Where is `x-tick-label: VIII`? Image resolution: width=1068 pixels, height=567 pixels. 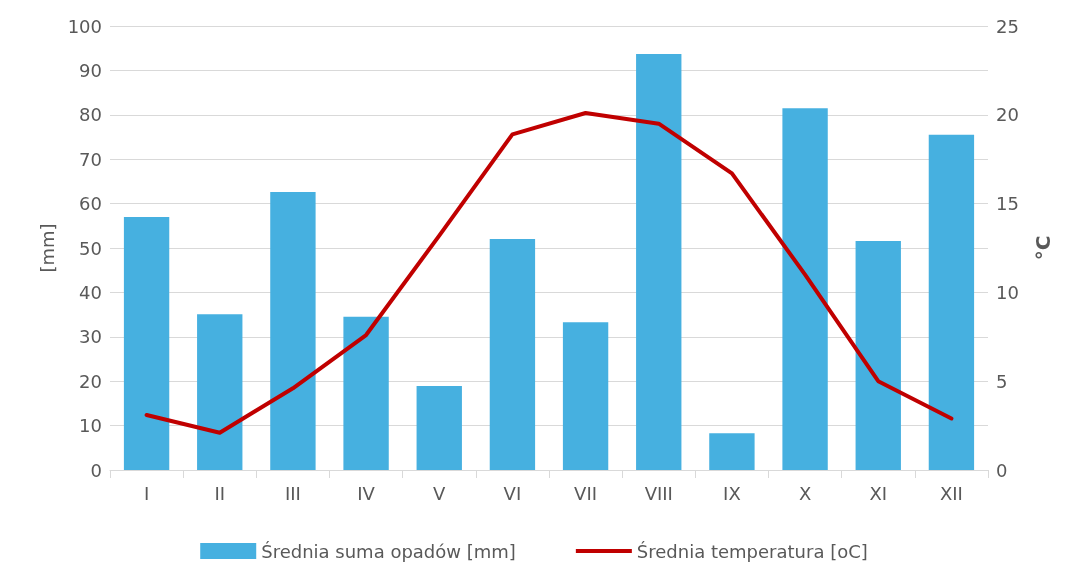 x-tick-label: VIII is located at coordinates (658, 493).